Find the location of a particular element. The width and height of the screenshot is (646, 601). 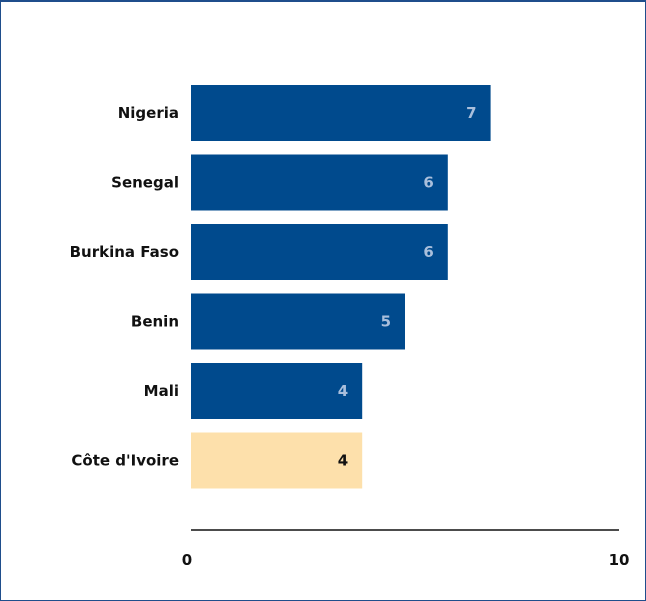

x-tick-label-1: 10 is located at coordinates (619, 560).